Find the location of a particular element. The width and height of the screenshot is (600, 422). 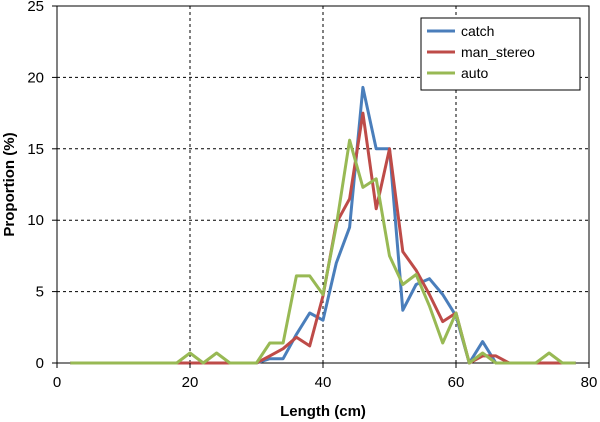

x-tick-label: 80 is located at coordinates (589, 382).